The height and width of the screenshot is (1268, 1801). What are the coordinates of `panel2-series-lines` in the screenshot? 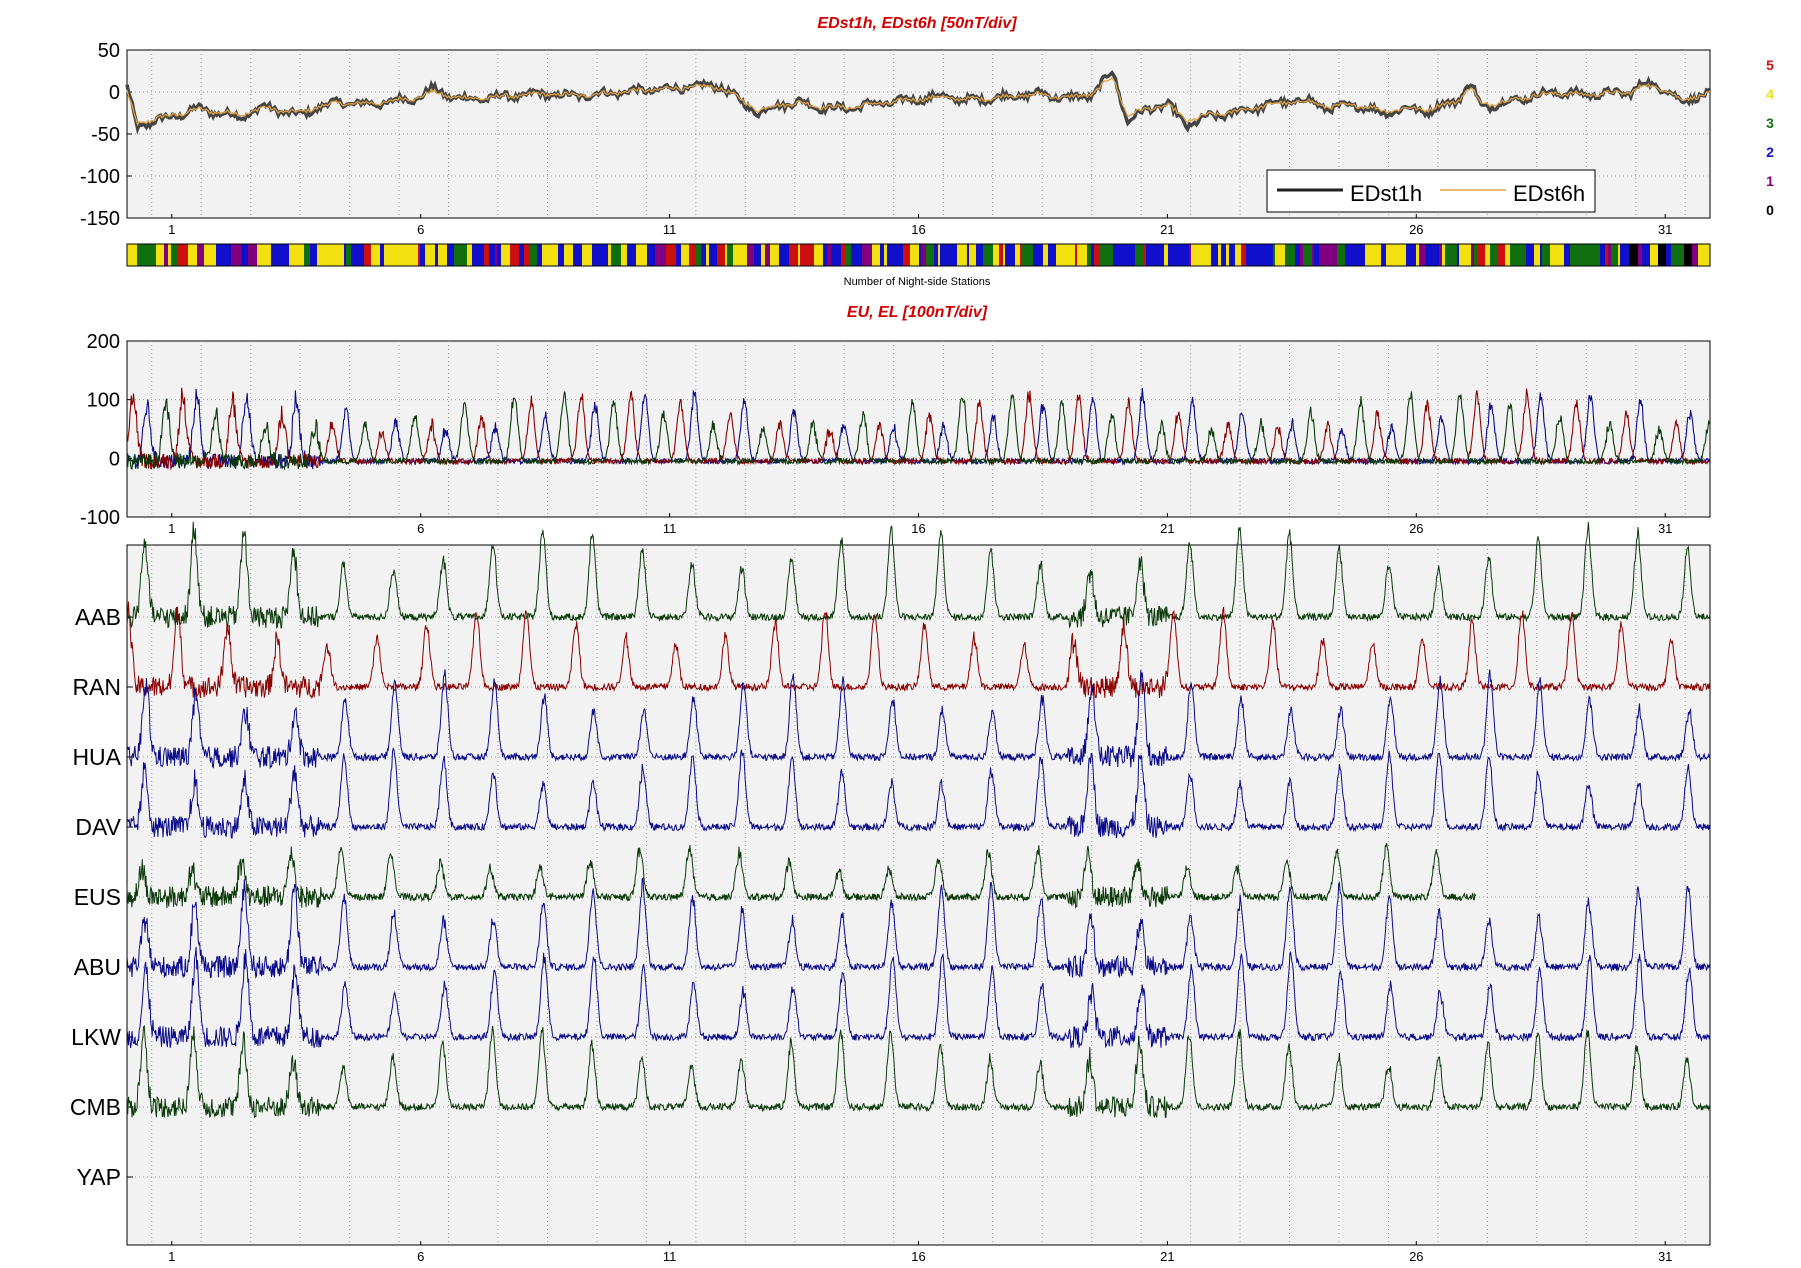 It's located at (918, 429).